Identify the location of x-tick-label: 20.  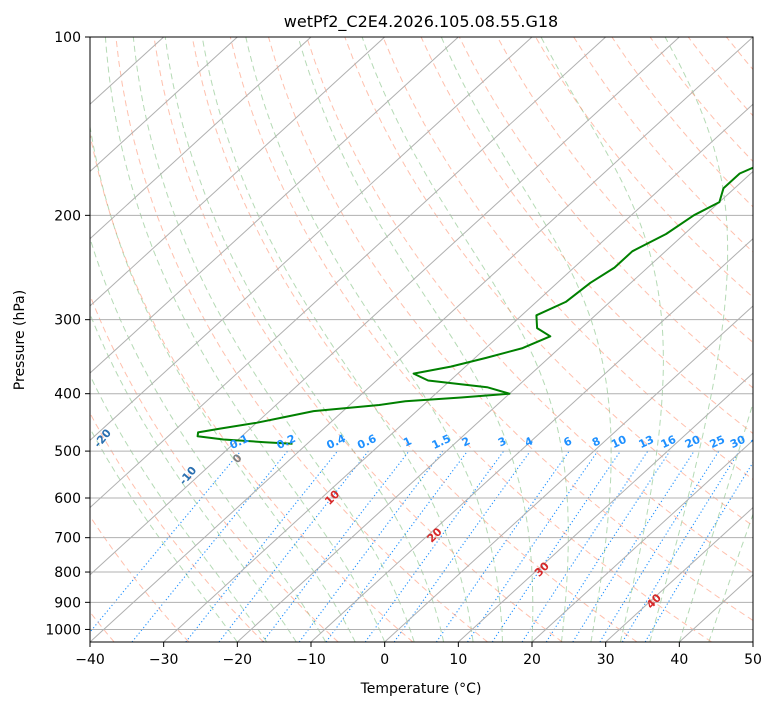
(532, 660).